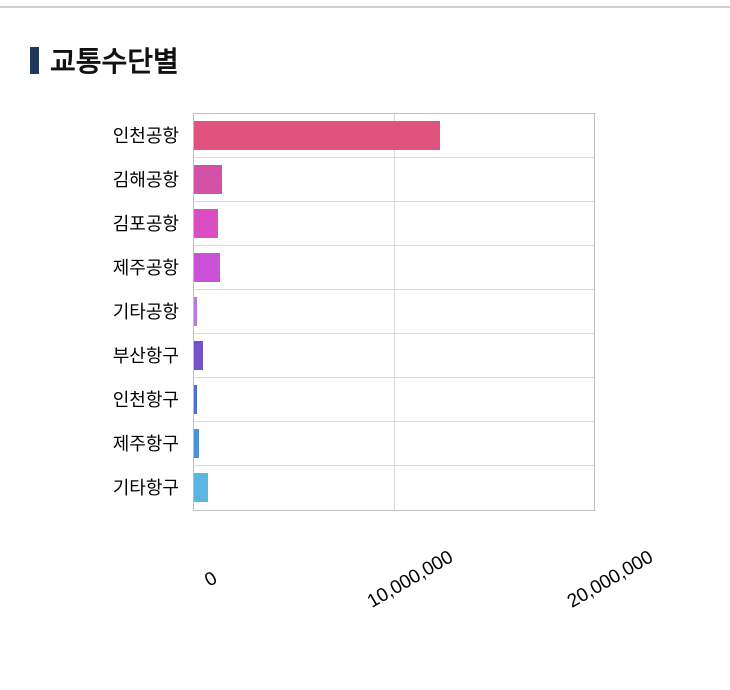  I want to click on category-label: 기타항구, so click(145, 488).